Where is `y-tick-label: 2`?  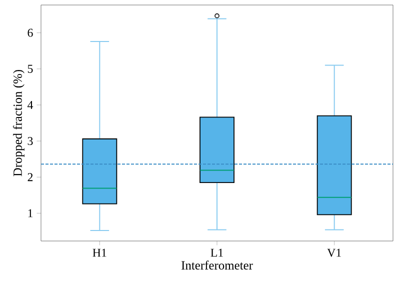 y-tick-label: 2 is located at coordinates (30, 177).